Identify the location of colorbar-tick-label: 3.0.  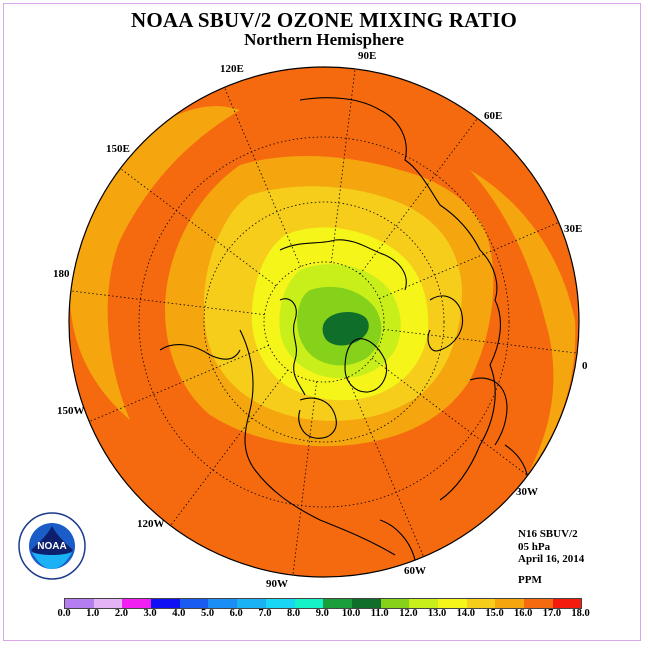
(150, 613).